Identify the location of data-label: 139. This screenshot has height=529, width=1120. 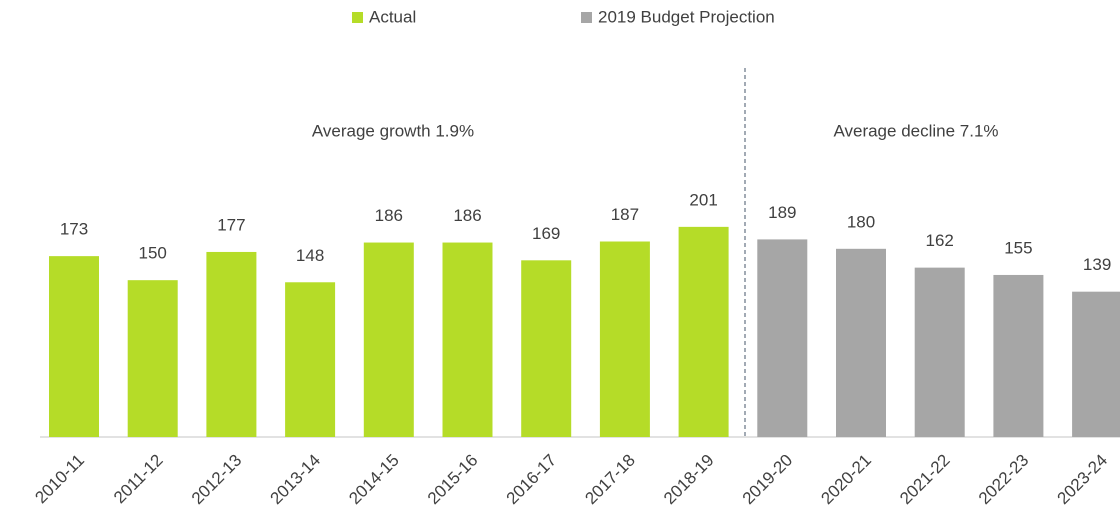
(1097, 264).